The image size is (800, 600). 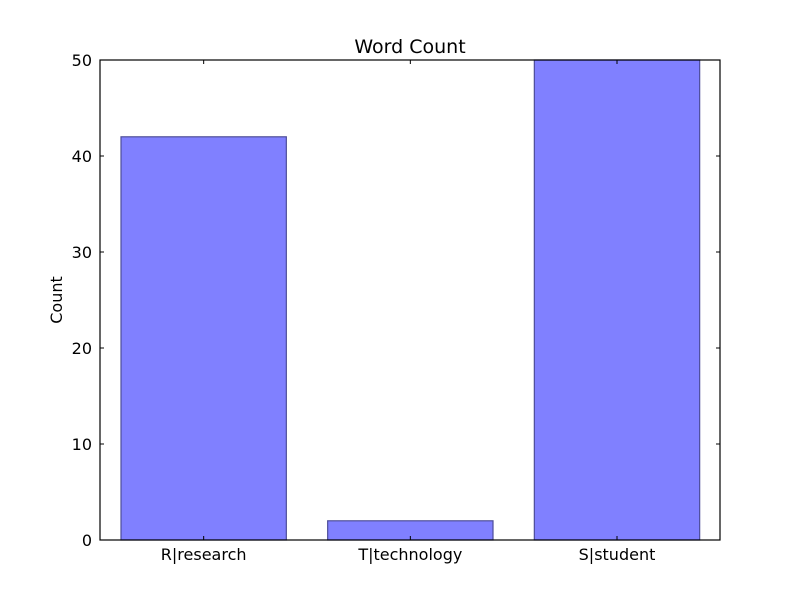 I want to click on x-tick-label-0: R|research, so click(x=204, y=554).